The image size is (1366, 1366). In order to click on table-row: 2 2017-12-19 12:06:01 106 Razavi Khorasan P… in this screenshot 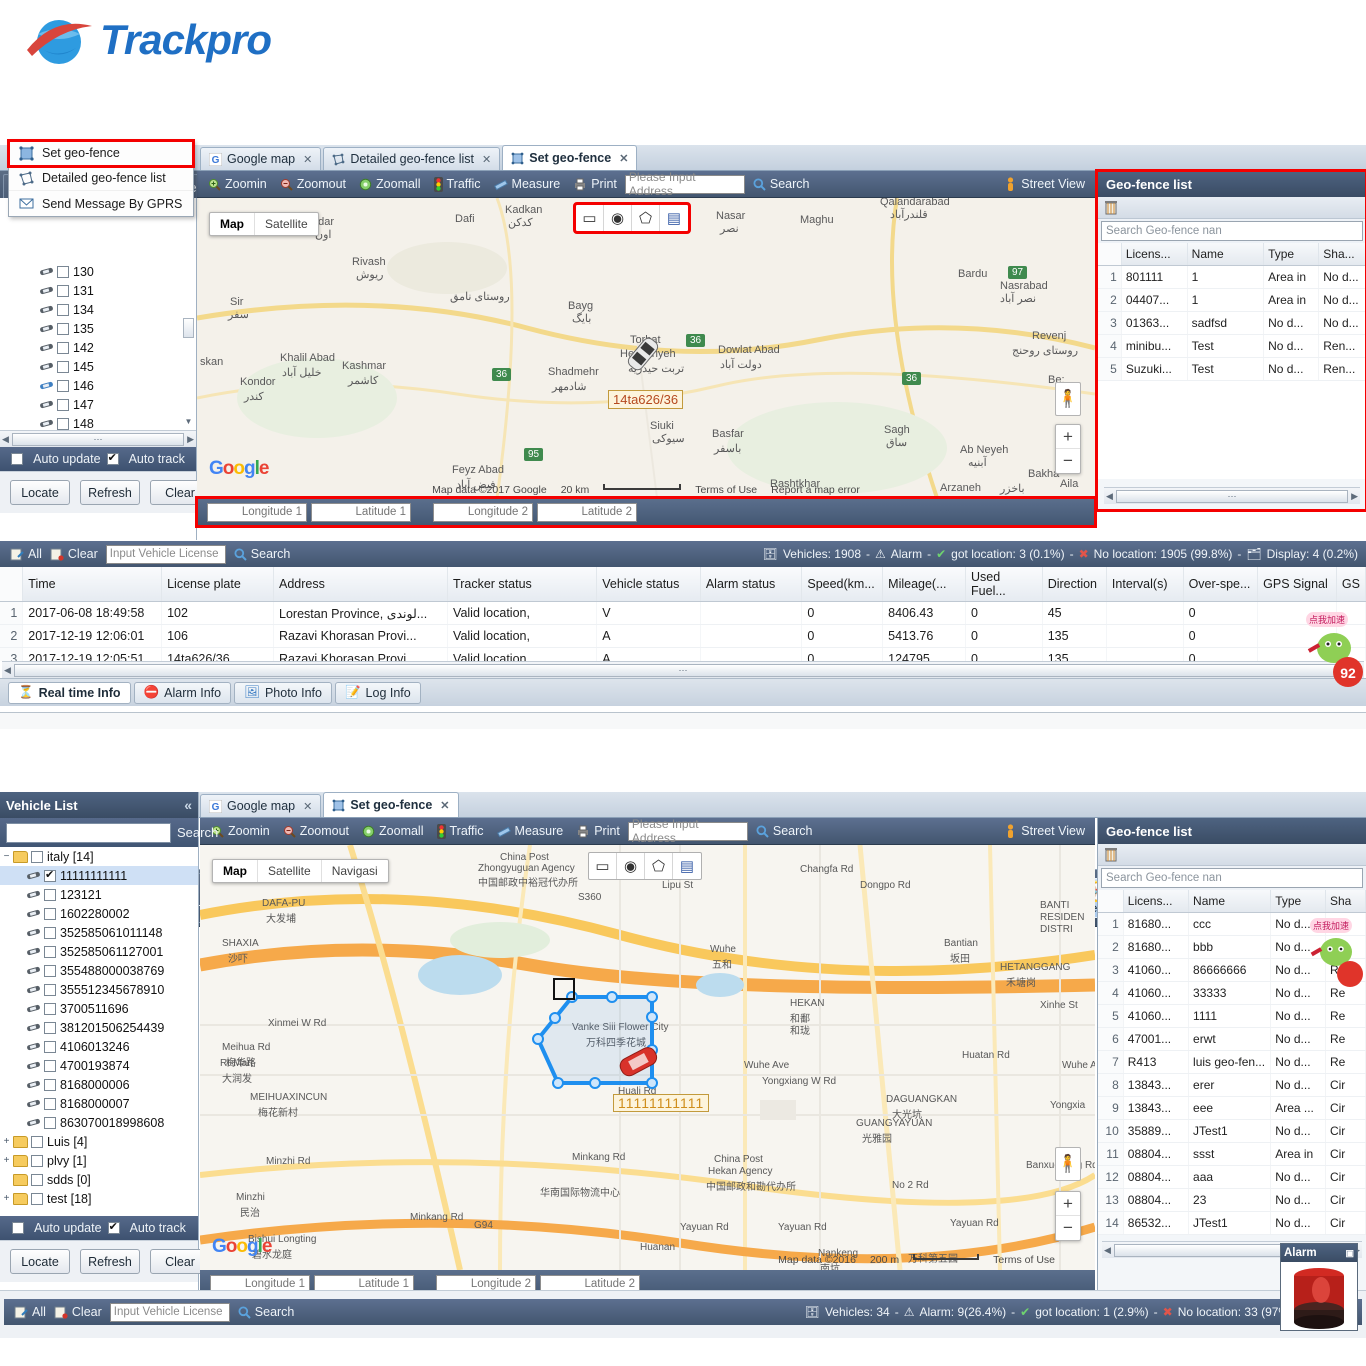, I will do `click(683, 636)`.